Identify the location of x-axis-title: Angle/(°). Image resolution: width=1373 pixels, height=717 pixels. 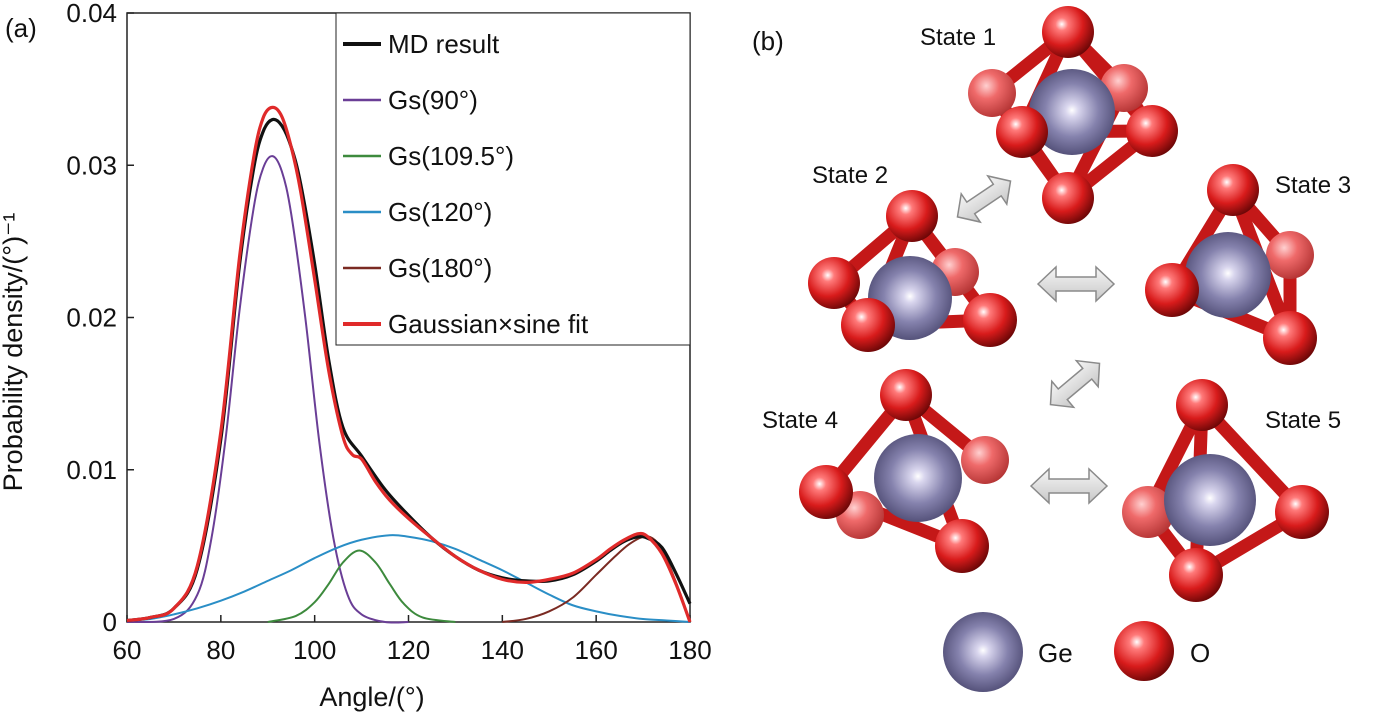
(371, 697).